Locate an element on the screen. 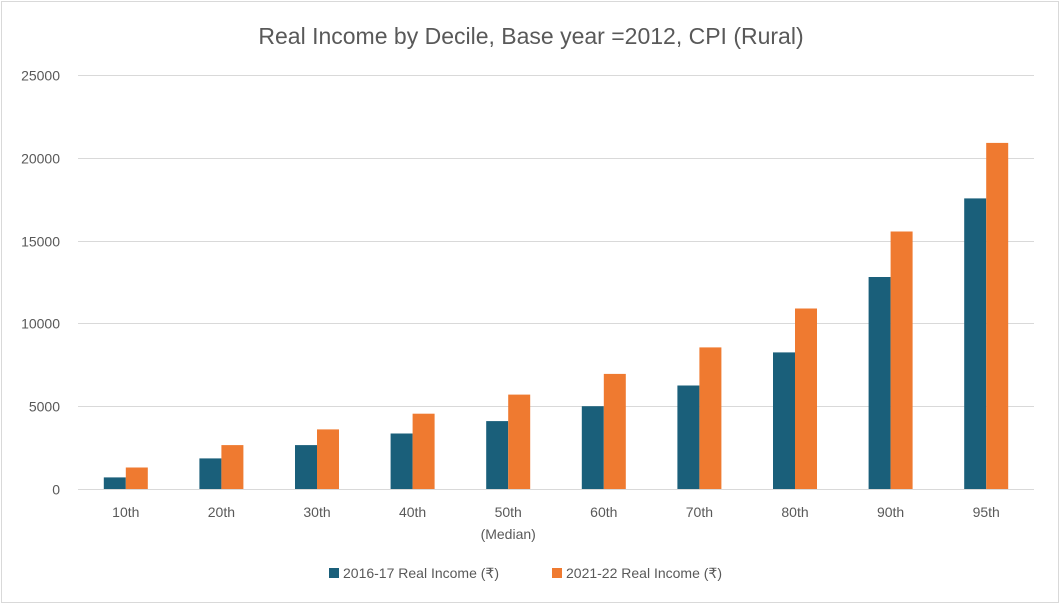  y-axis-ticks: 0 5000 10000 15000 20000 25000 is located at coordinates (40, 283).